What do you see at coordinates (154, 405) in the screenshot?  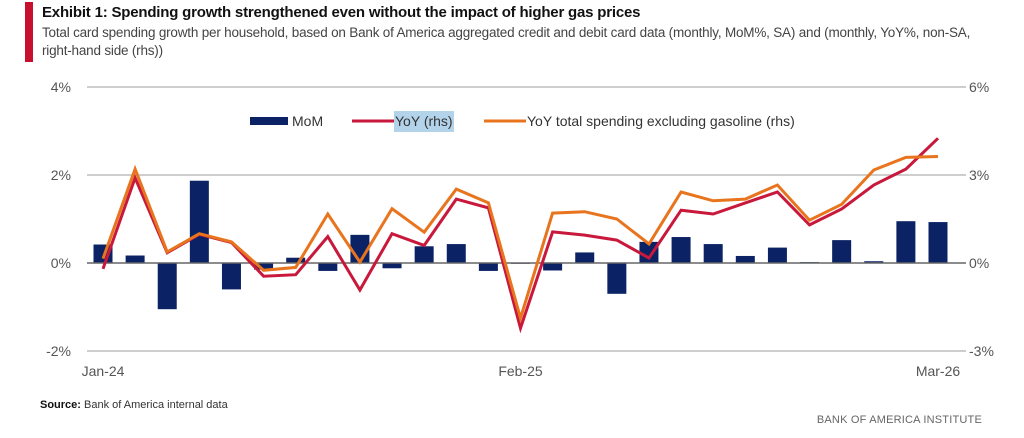 I see `source-text: Bank of America internal data` at bounding box center [154, 405].